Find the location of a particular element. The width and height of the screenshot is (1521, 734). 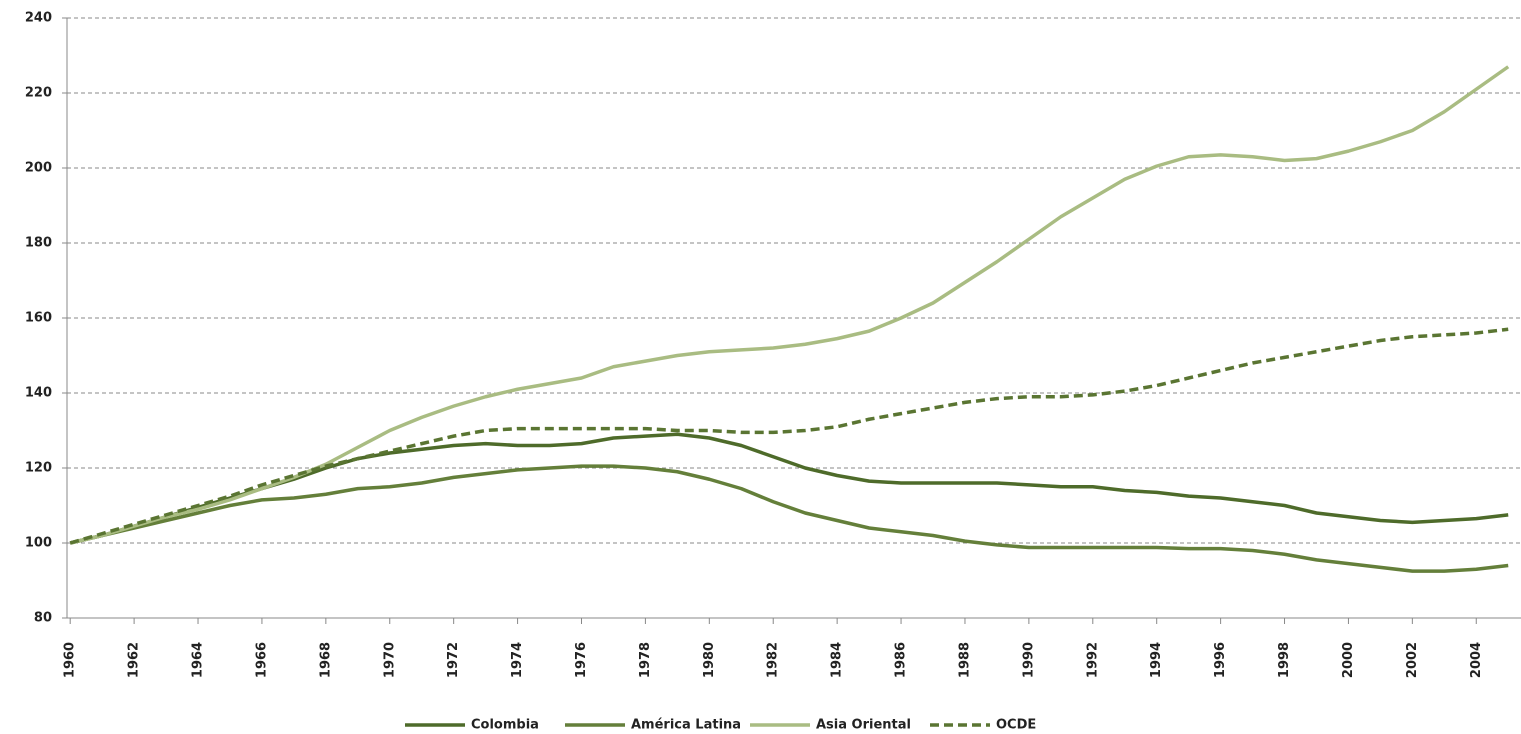

x-tick-label: 2002 is located at coordinates (1412, 660).